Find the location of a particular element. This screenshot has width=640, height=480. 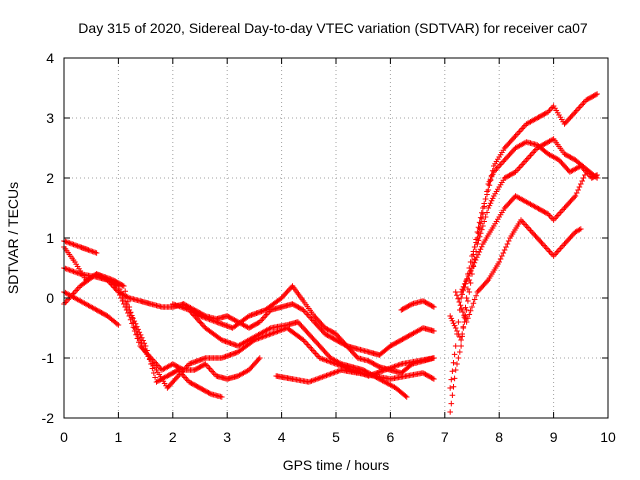

y-tick-label: 2 is located at coordinates (50, 178).